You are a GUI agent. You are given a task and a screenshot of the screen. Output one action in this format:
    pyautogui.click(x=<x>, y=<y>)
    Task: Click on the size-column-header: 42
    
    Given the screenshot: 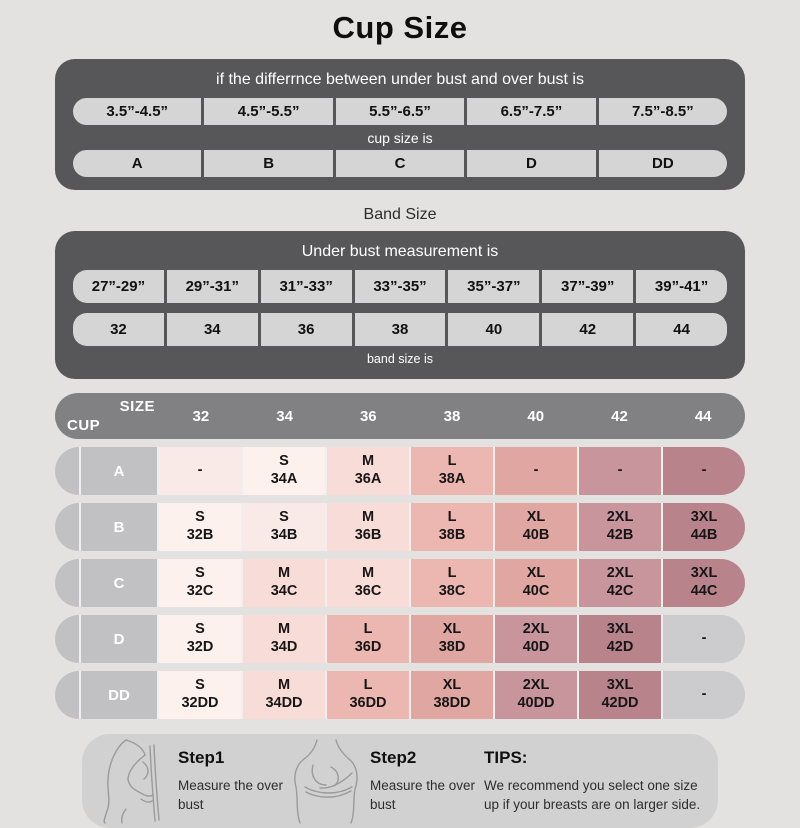 What is the action you would take?
    pyautogui.click(x=619, y=416)
    